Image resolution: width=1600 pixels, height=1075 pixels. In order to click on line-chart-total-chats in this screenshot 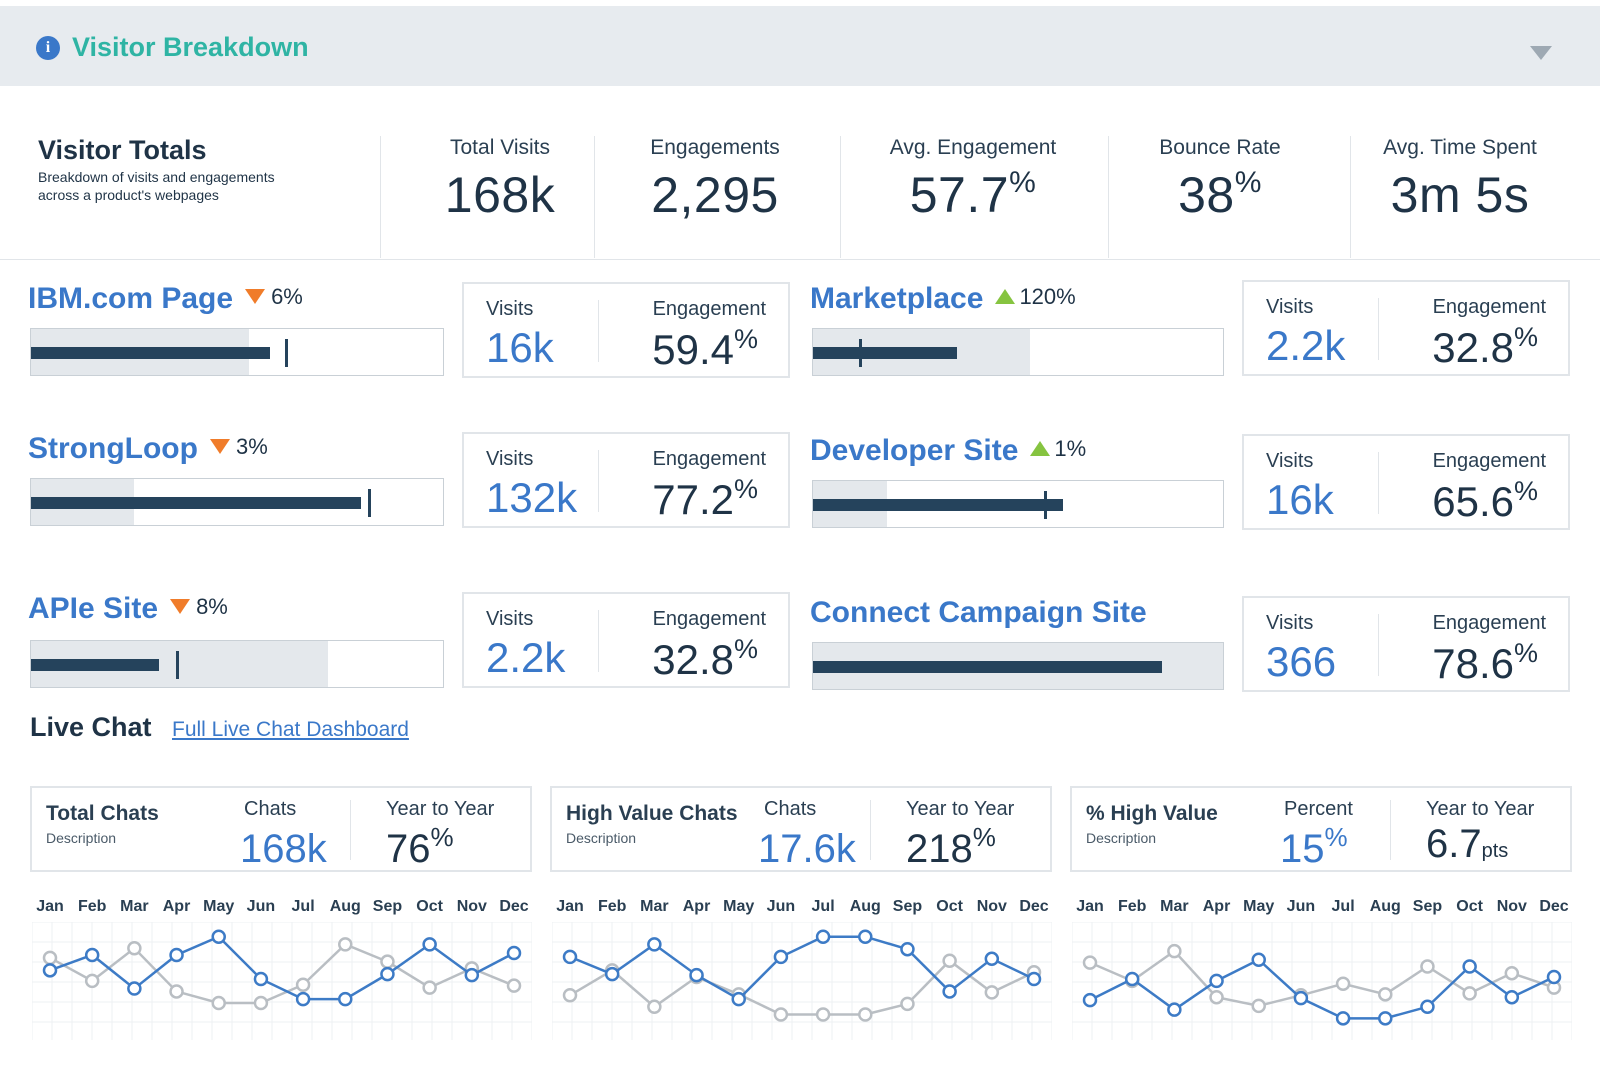, I will do `click(282, 981)`.